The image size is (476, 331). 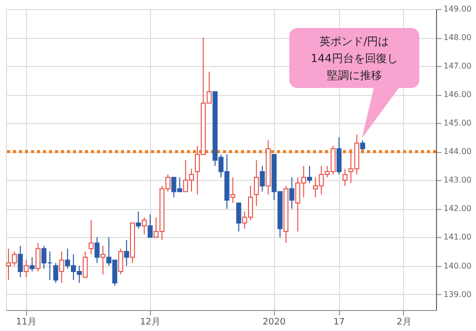 What do you see at coordinates (458, 9) in the screenshot?
I see `y-tick-label: 149.00` at bounding box center [458, 9].